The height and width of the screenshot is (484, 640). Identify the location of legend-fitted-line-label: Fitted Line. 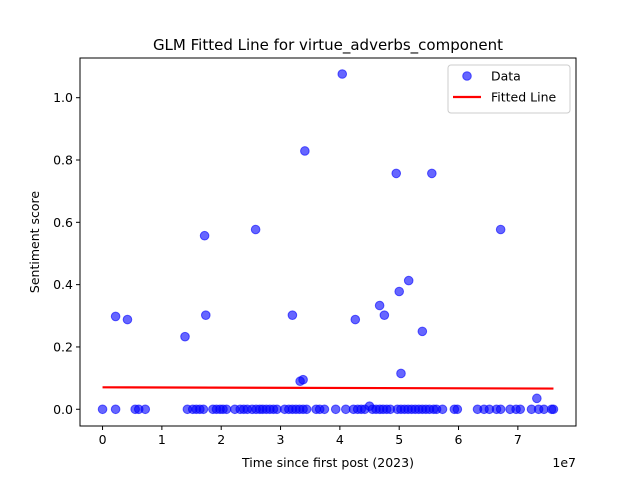
(524, 97).